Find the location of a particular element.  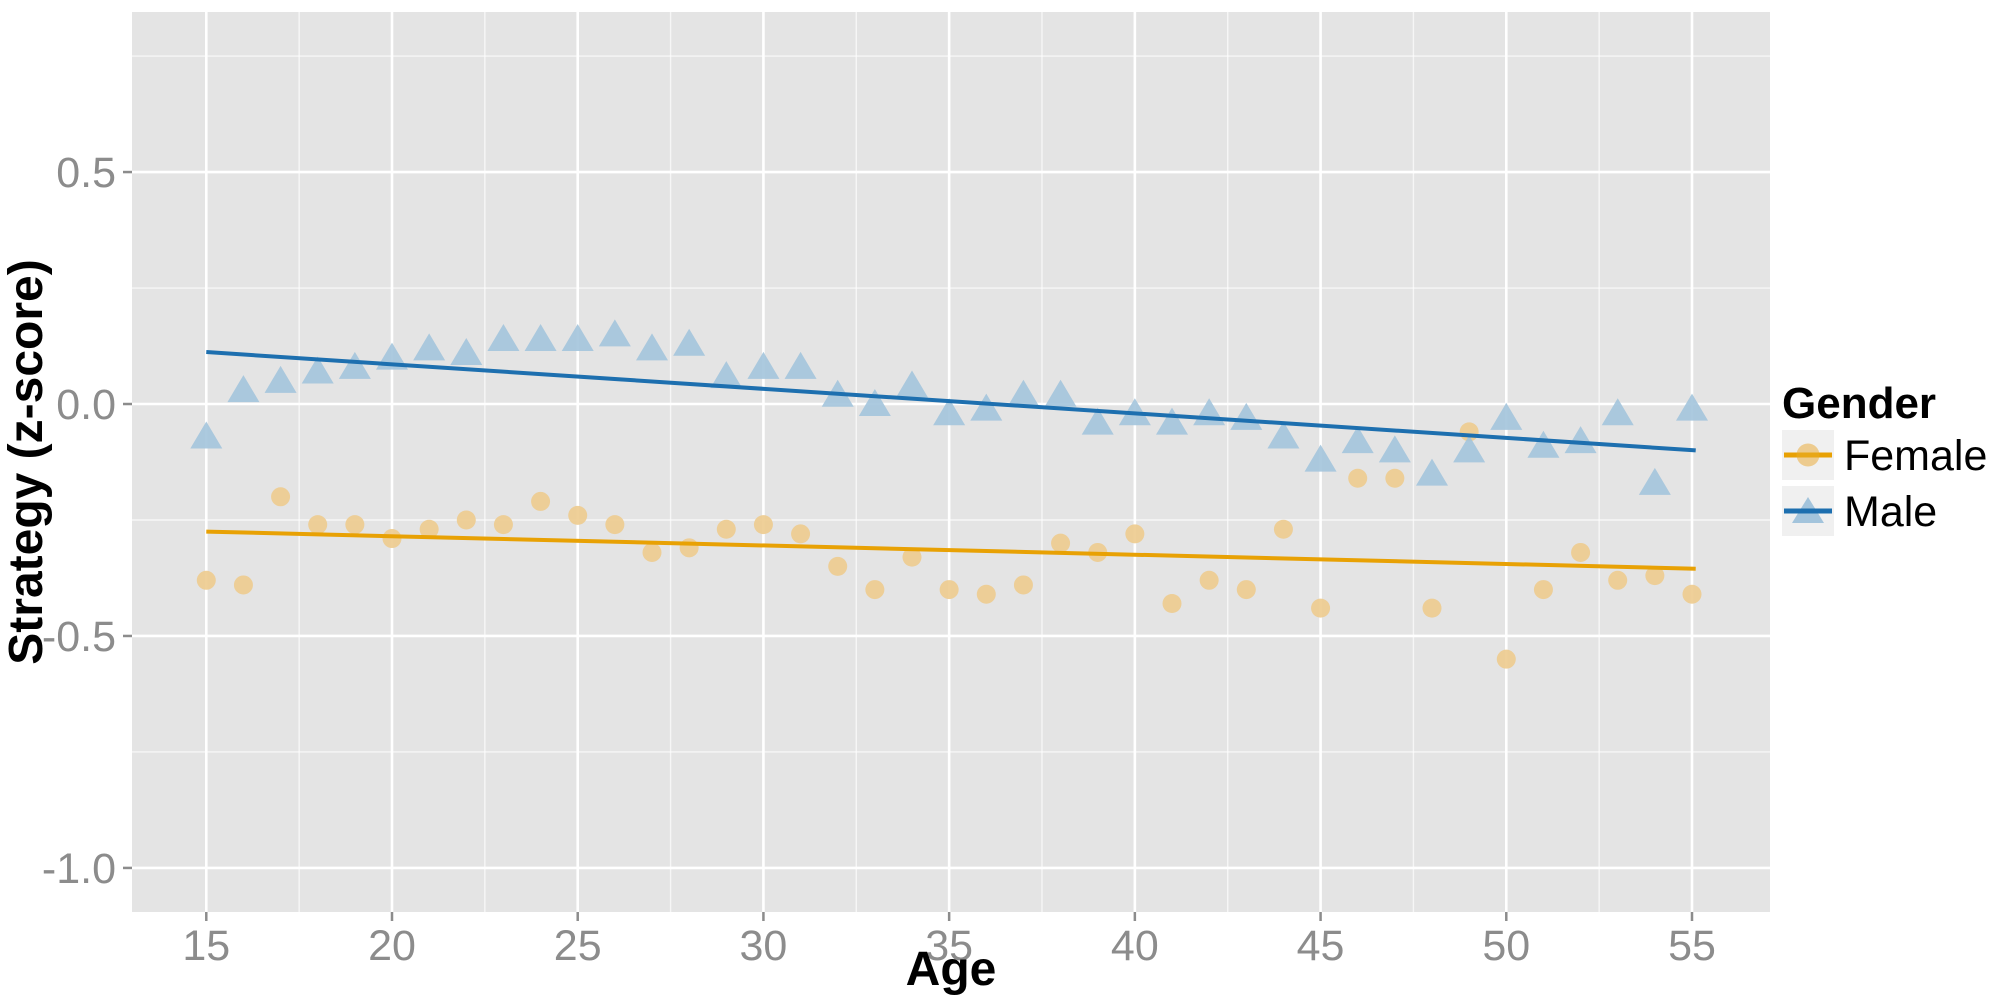

legend-label-female: Female is located at coordinates (1915, 456).